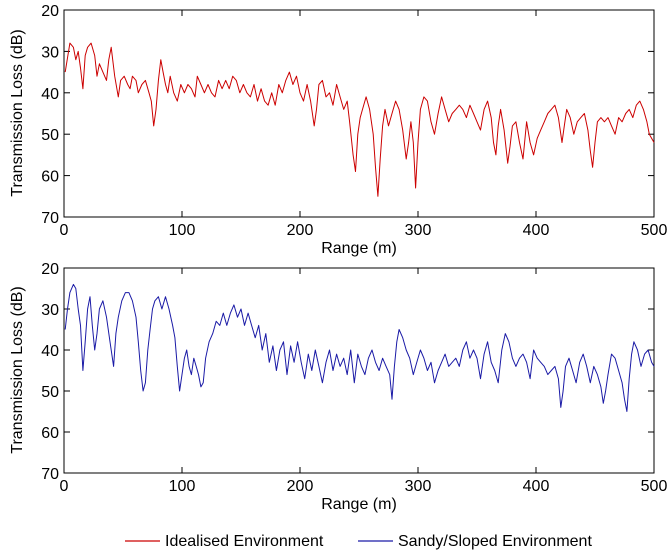 This screenshot has width=670, height=551. I want to click on bottom-ytick-label: 20, so click(50, 269).